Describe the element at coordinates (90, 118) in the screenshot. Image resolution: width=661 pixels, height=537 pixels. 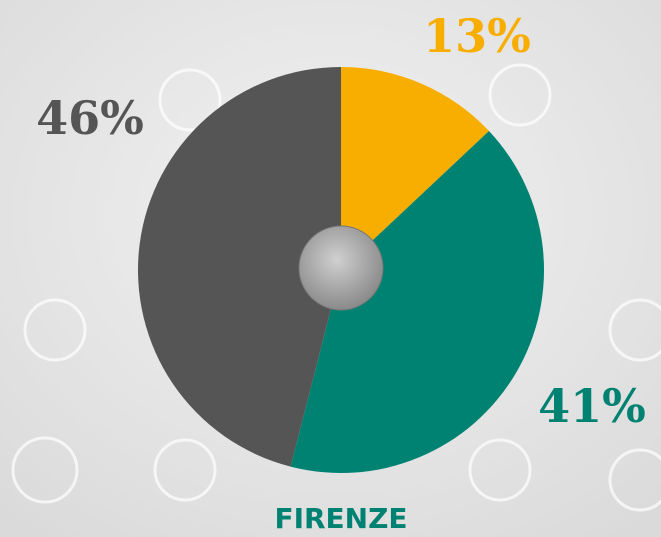
I see `value-label: 46%` at that location.